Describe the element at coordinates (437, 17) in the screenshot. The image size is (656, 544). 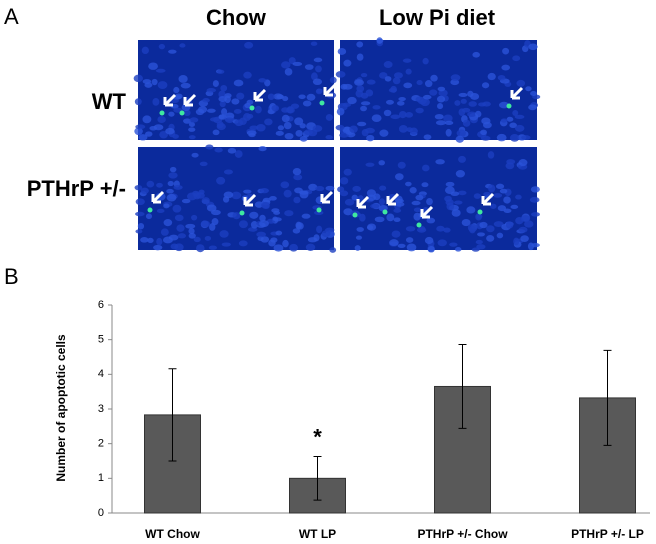
I see `column-header: Low Pi diet` at that location.